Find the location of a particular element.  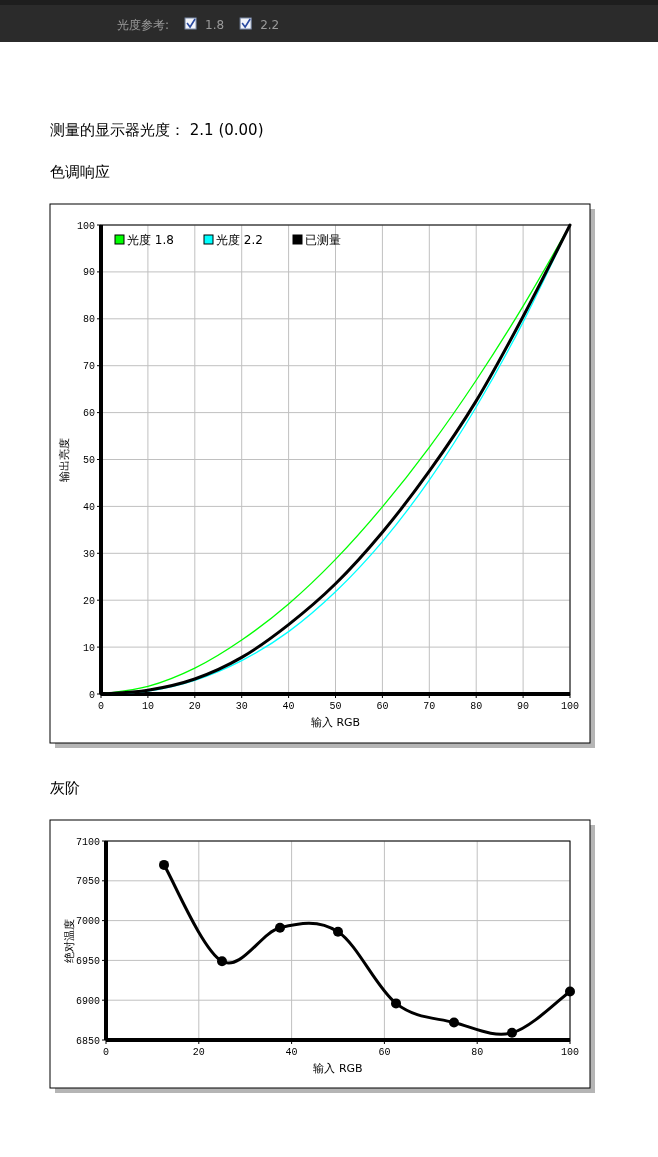

y-tick-label: 7100 is located at coordinates (87, 842).